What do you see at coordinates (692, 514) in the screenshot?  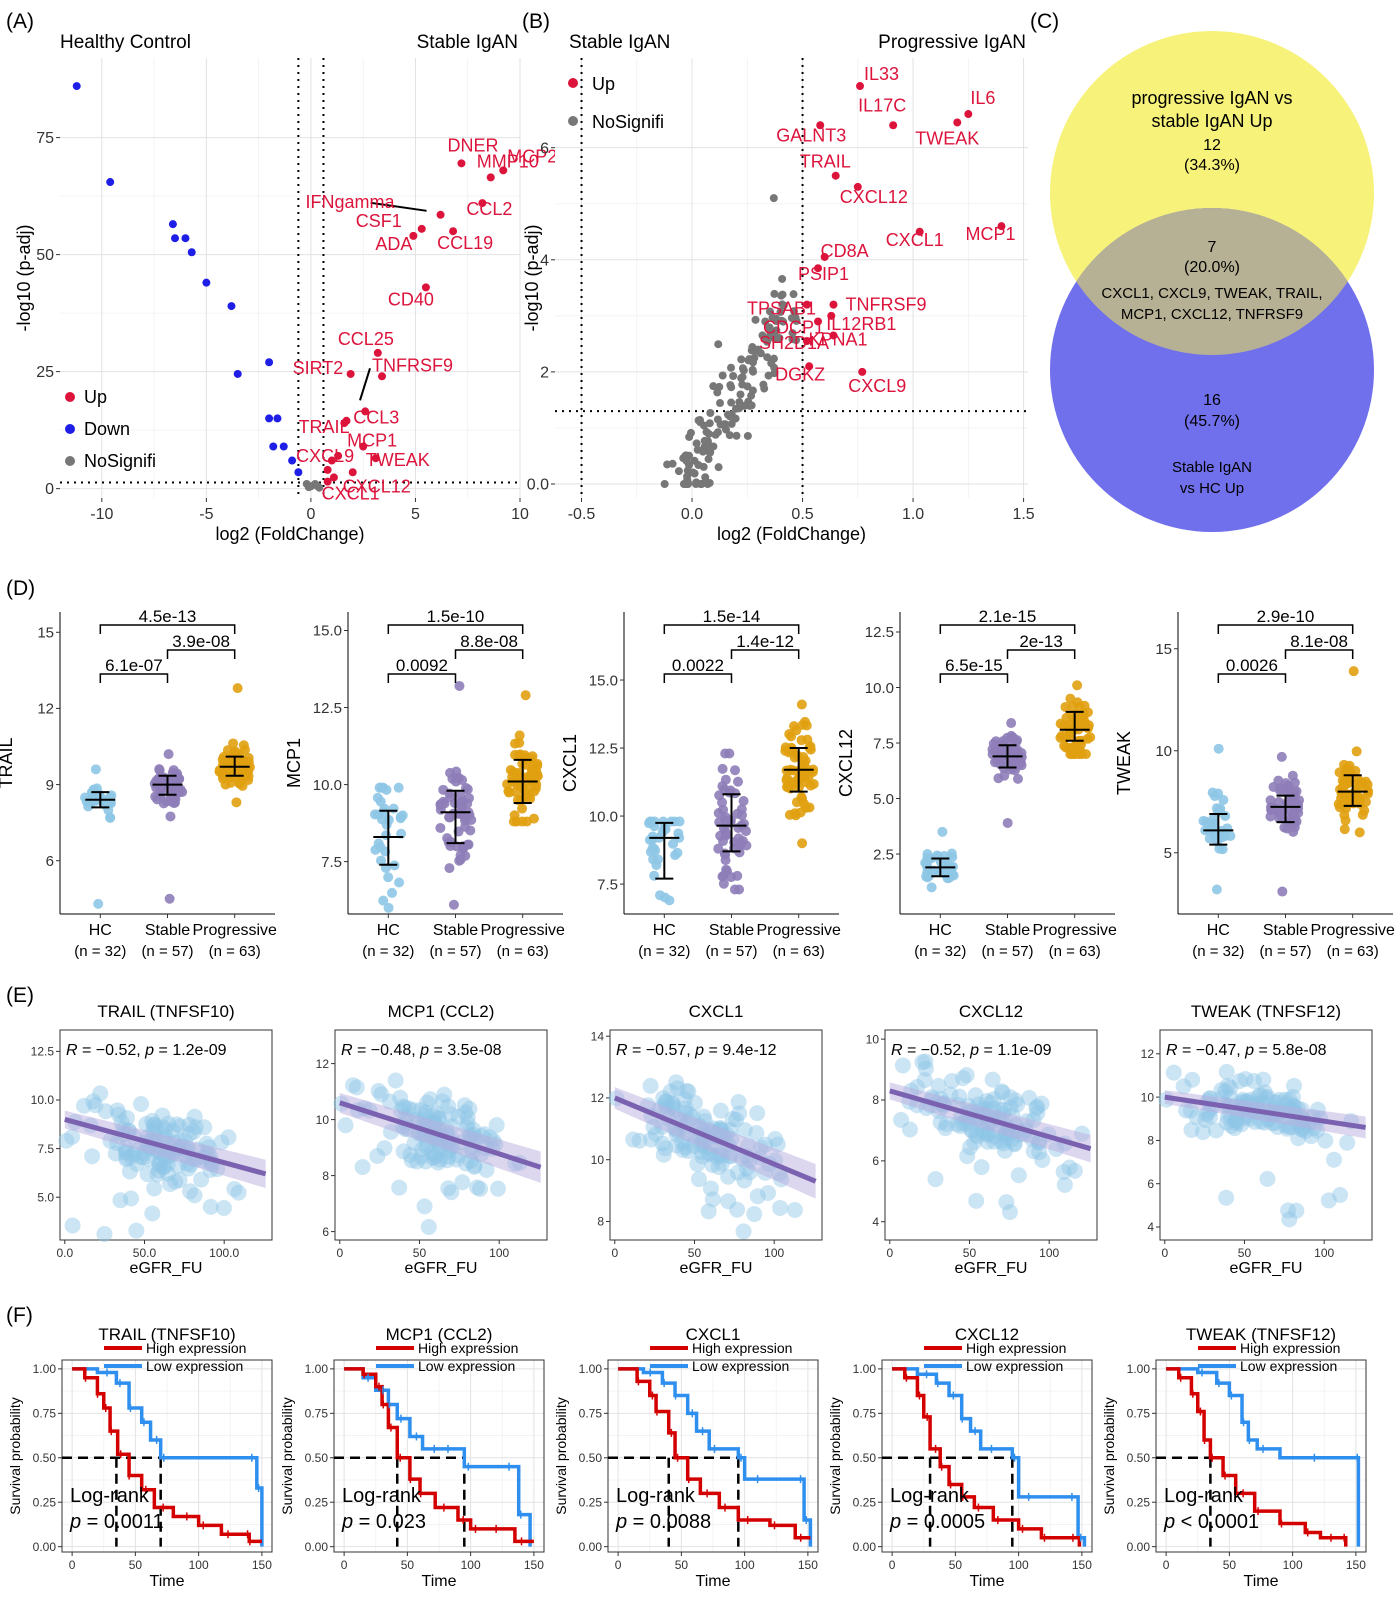 I see `x-tick-label: 0.0` at bounding box center [692, 514].